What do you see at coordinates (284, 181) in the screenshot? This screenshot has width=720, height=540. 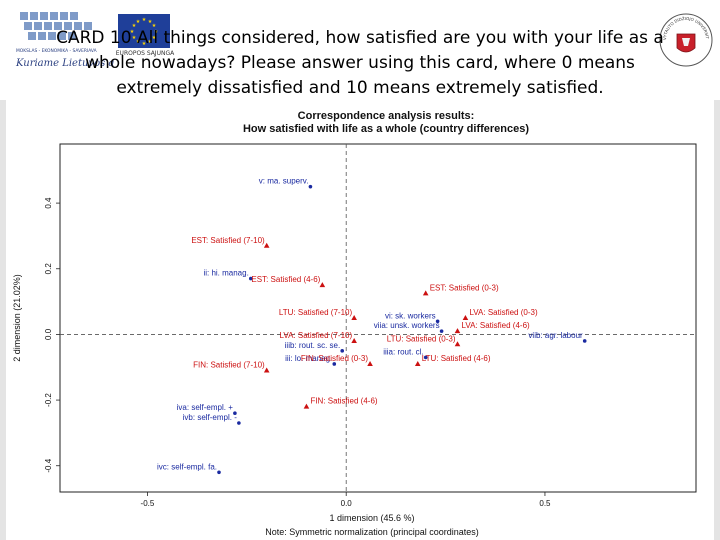 I see `point-label: v: ma. superv.` at bounding box center [284, 181].